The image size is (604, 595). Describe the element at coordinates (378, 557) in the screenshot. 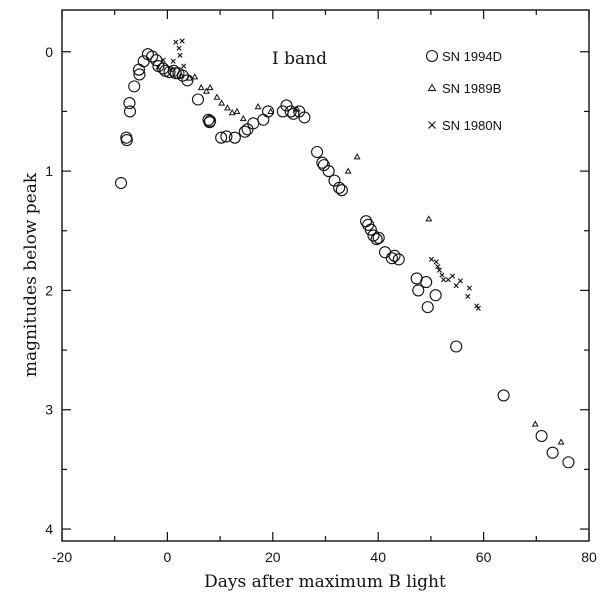

I see `x-tick-label: 40` at that location.